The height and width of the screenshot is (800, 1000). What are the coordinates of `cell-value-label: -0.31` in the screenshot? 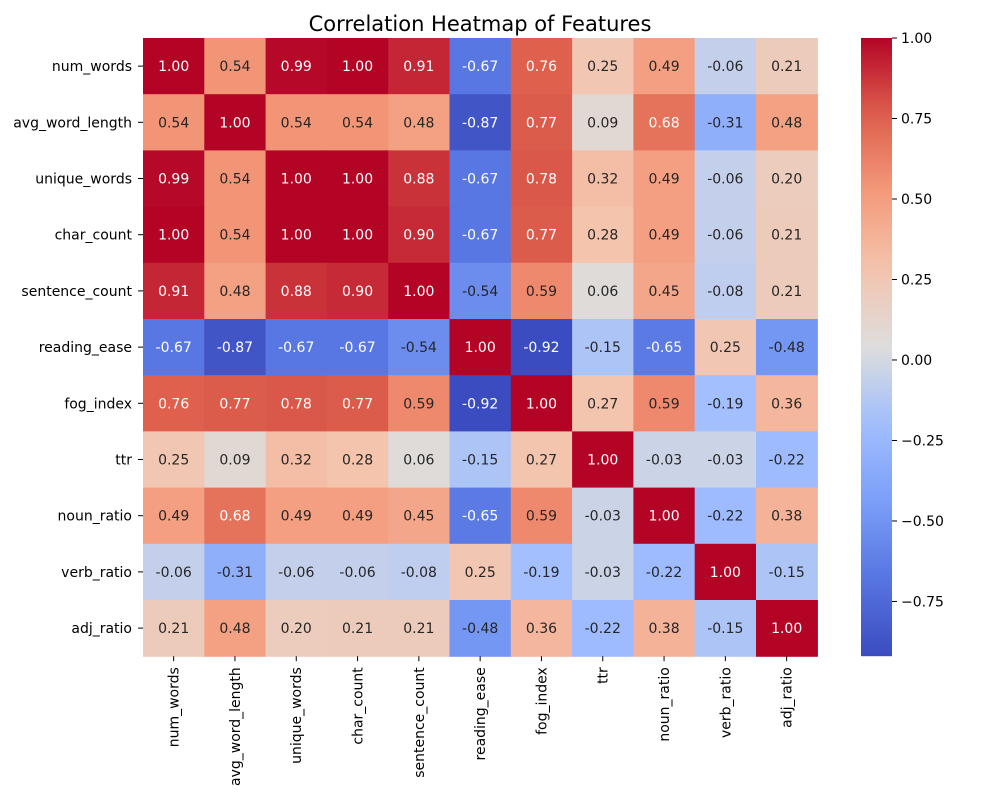 It's located at (725, 123).